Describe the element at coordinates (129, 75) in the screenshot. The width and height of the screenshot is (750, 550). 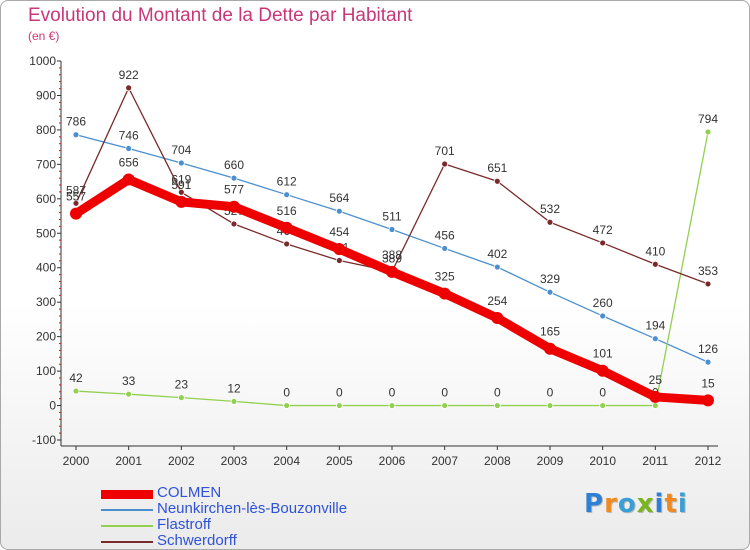
I see `data-label: 922` at that location.